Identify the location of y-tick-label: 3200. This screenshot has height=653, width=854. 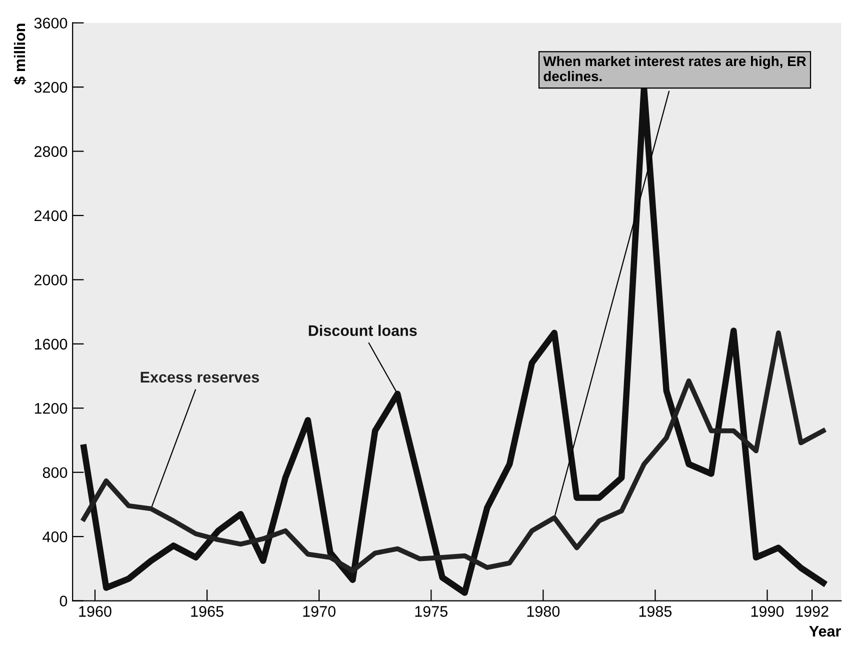
(51, 87).